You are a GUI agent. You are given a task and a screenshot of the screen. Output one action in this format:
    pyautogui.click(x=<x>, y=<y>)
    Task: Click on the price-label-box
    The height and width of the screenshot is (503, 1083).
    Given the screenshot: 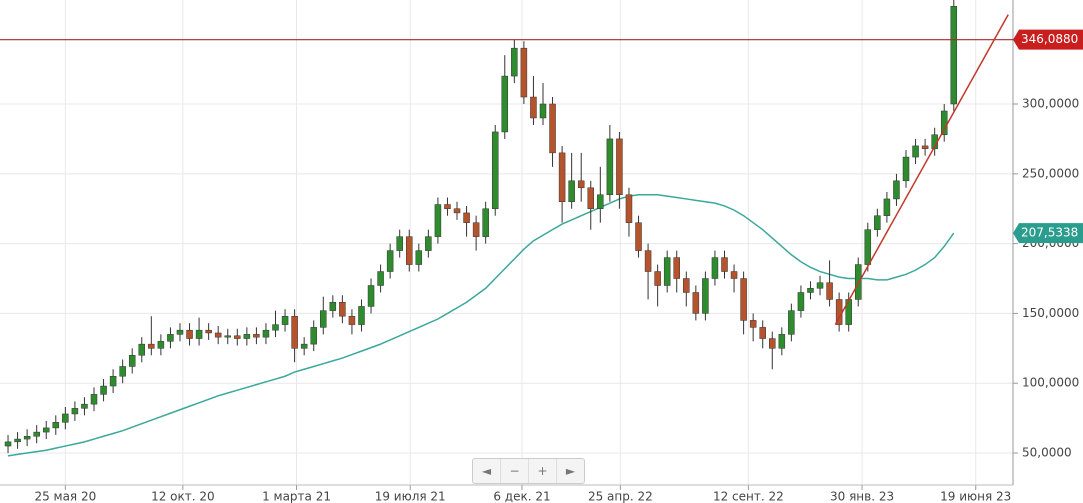 What is the action you would take?
    pyautogui.click(x=1048, y=39)
    